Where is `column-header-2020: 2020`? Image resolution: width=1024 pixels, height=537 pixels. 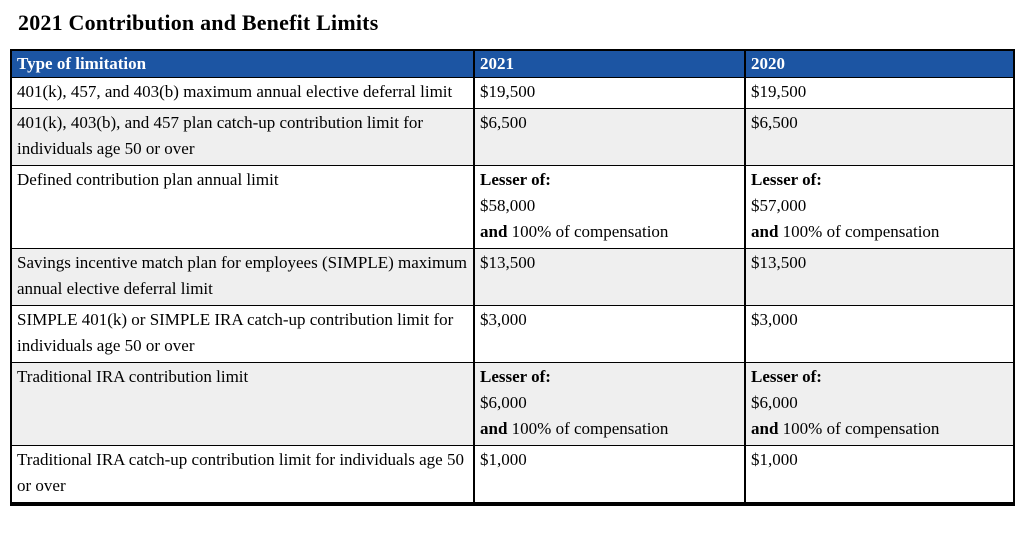
column-header-2020: 2020 is located at coordinates (879, 63).